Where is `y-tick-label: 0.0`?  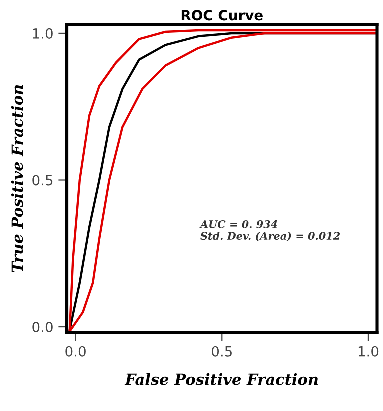 y-tick-label: 0.0 is located at coordinates (42, 327).